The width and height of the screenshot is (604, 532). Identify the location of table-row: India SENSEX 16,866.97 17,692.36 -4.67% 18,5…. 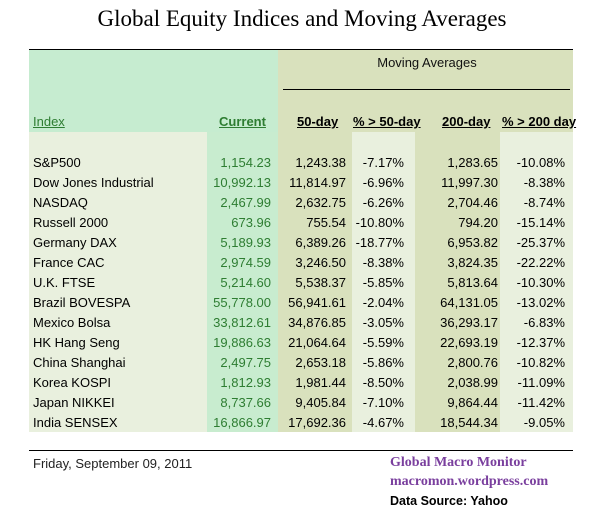
(302, 423).